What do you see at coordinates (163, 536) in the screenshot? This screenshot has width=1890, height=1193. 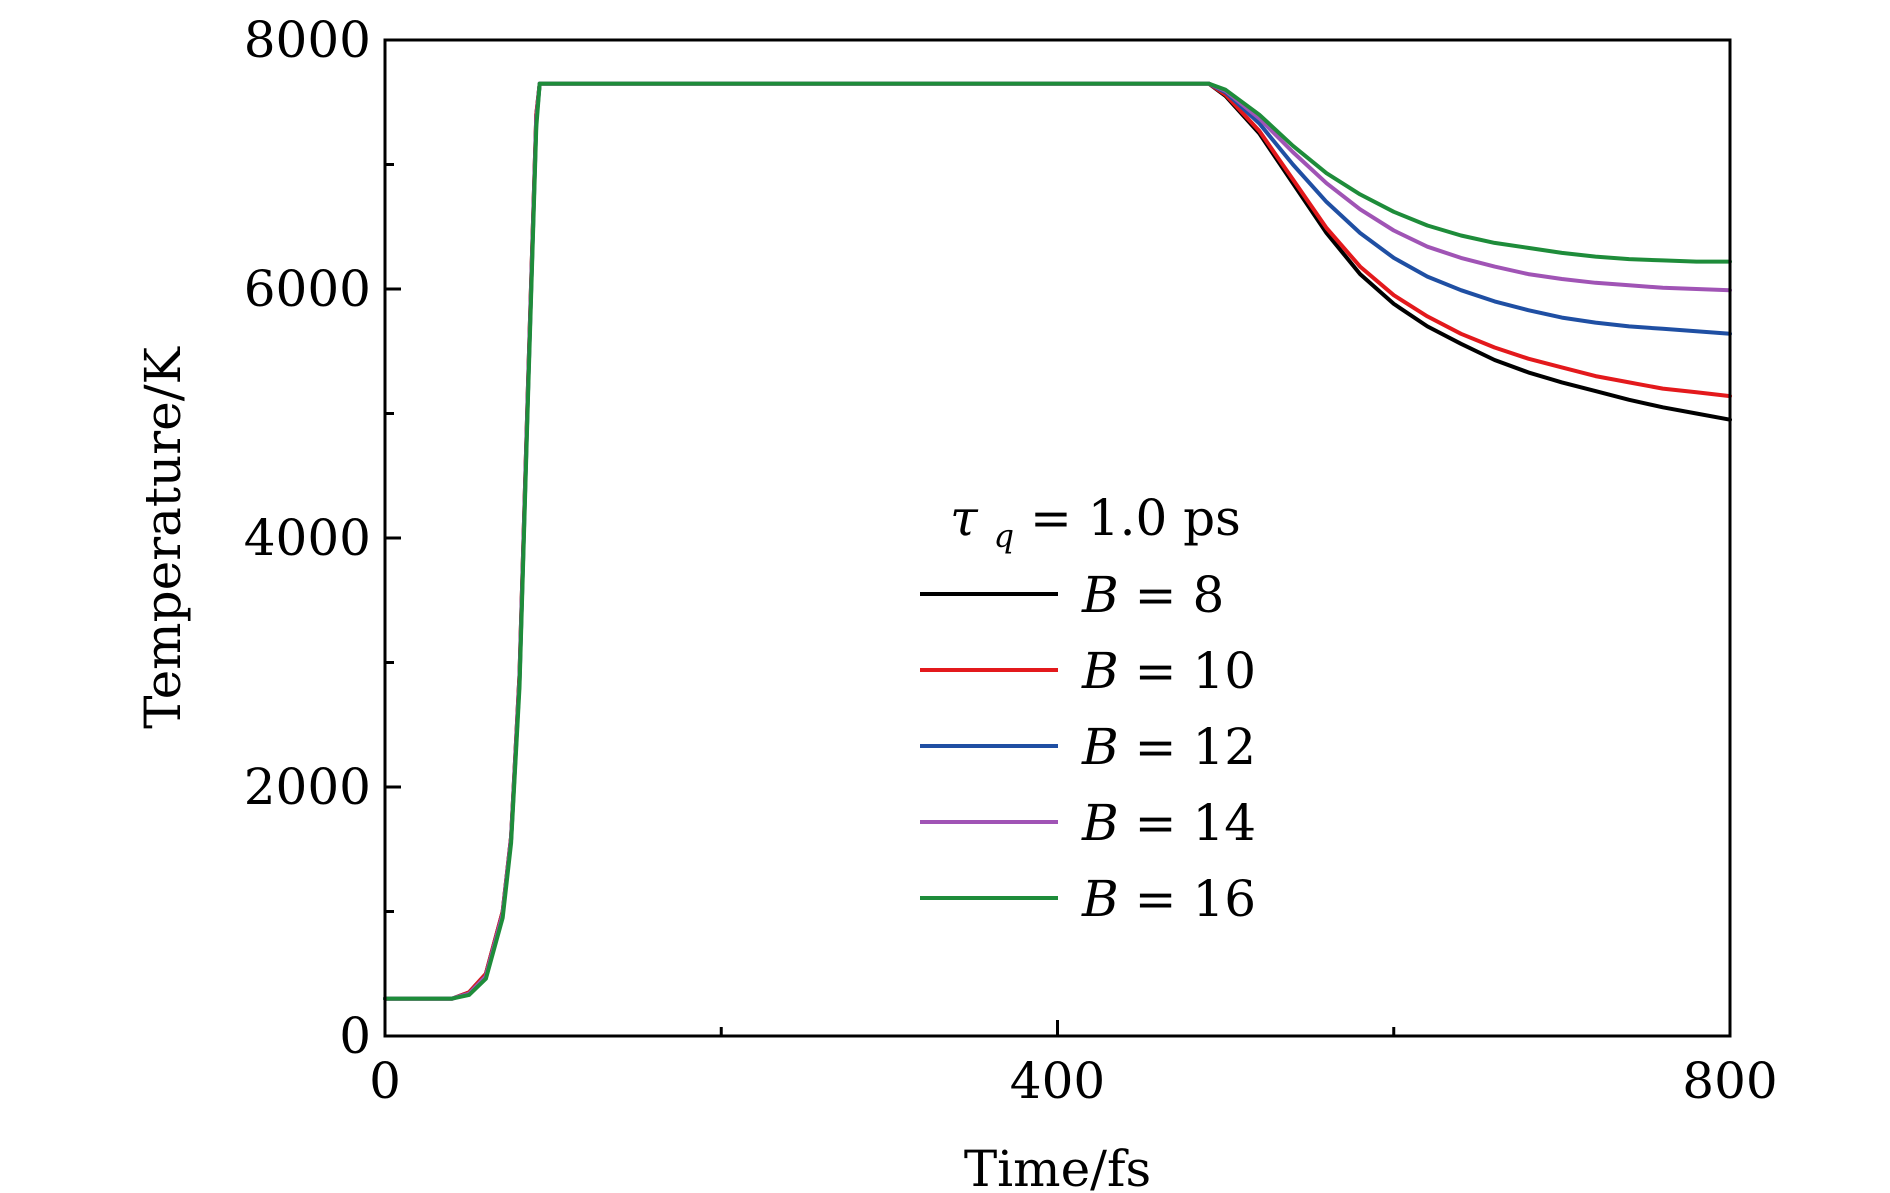 I see `y-axis-title: Temperature/K` at bounding box center [163, 536].